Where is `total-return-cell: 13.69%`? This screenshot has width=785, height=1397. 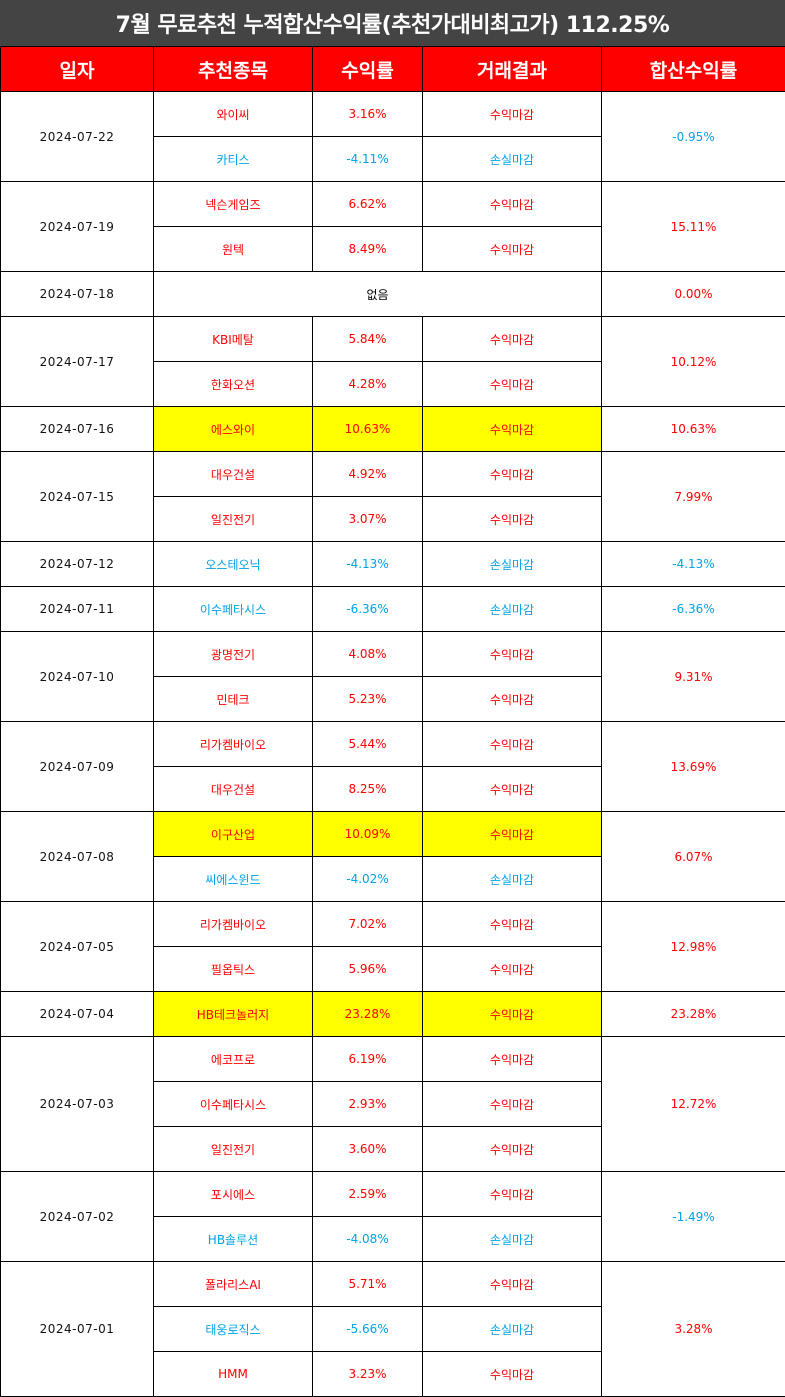 total-return-cell: 13.69% is located at coordinates (693, 767).